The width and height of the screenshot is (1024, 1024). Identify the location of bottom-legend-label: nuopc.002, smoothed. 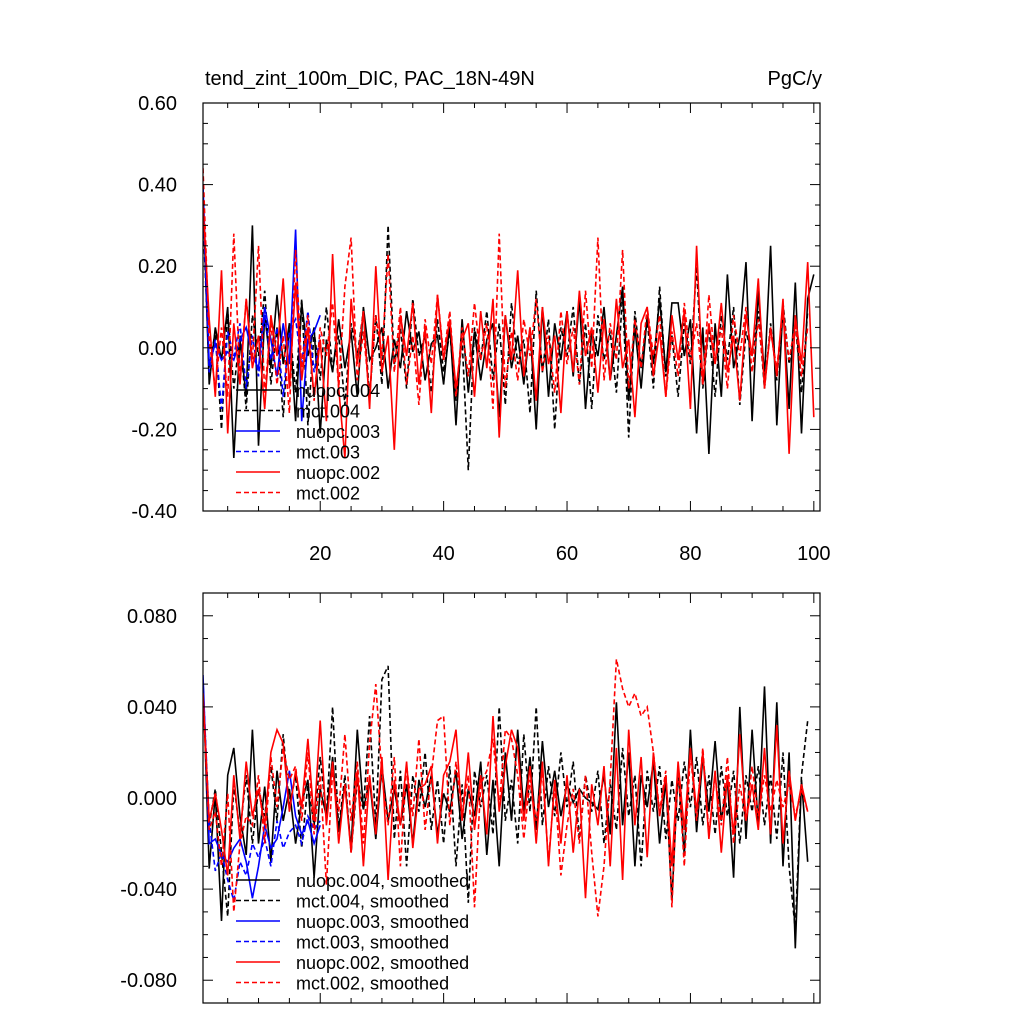
(382, 963).